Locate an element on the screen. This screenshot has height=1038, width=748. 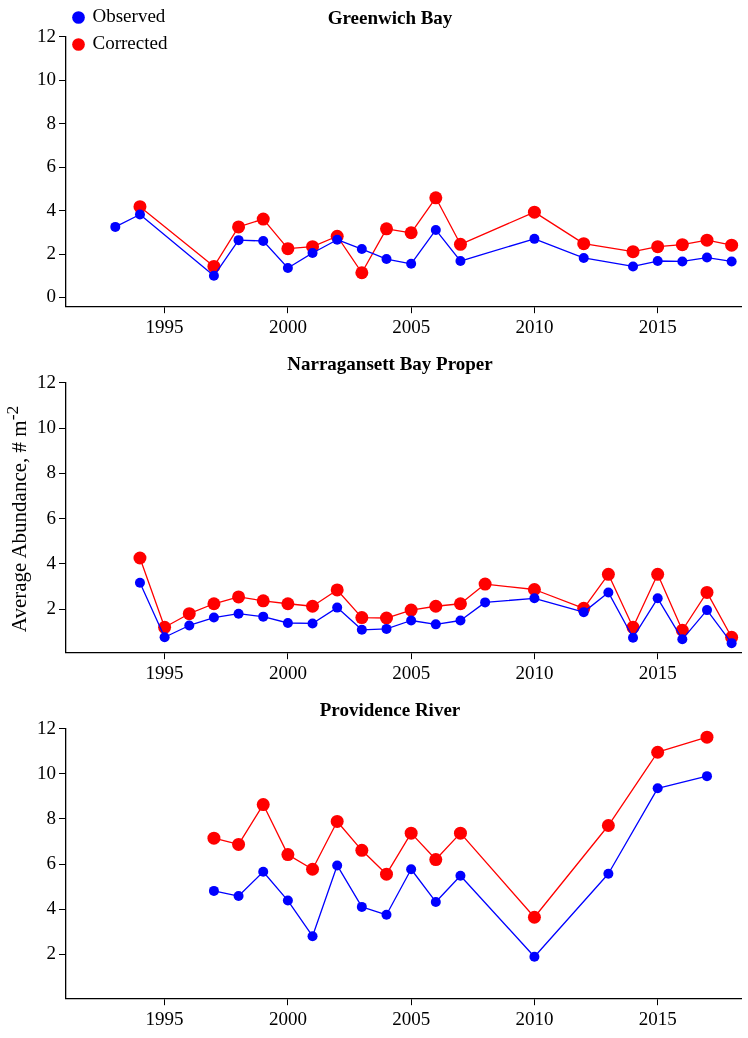
x-tick-label: 2005 is located at coordinates (411, 326).